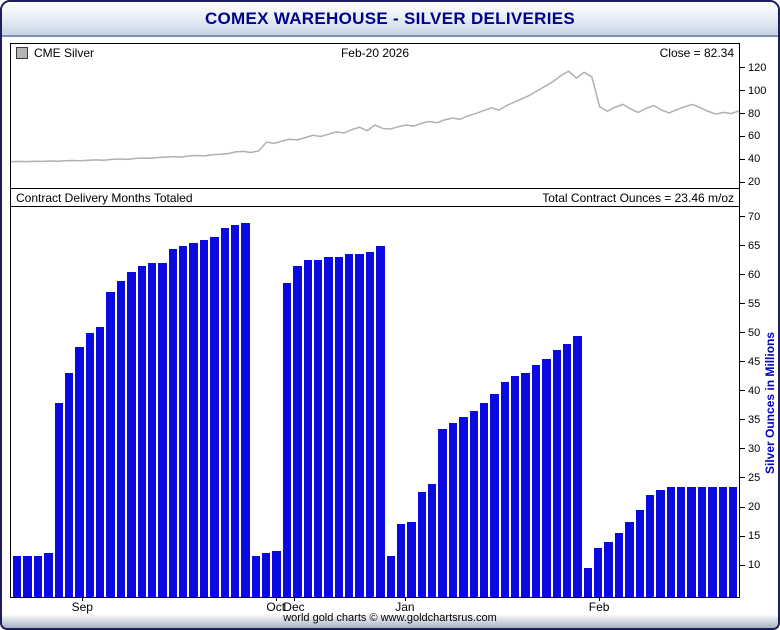 The height and width of the screenshot is (630, 780). What do you see at coordinates (750, 507) in the screenshot?
I see `y-tick: 20` at bounding box center [750, 507].